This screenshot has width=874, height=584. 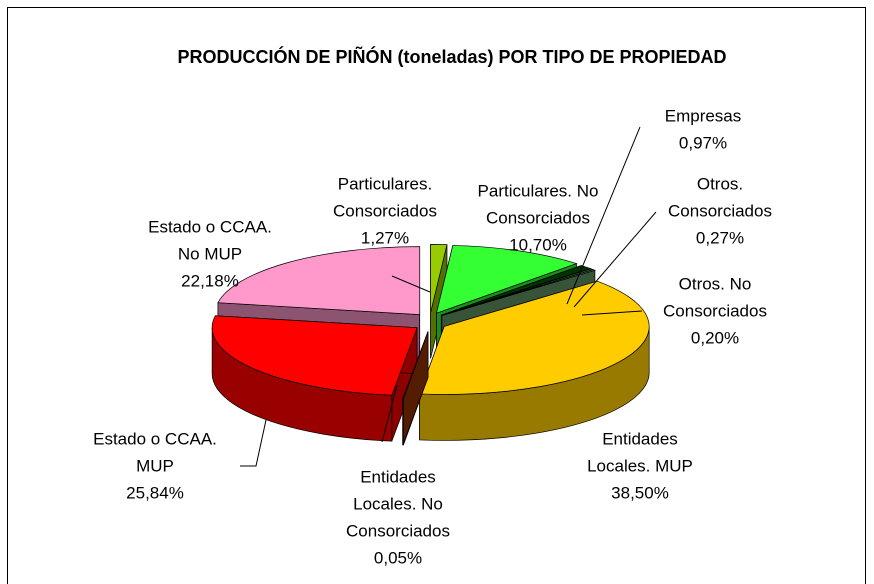 I want to click on value-label: 1,27%, so click(x=385, y=237).